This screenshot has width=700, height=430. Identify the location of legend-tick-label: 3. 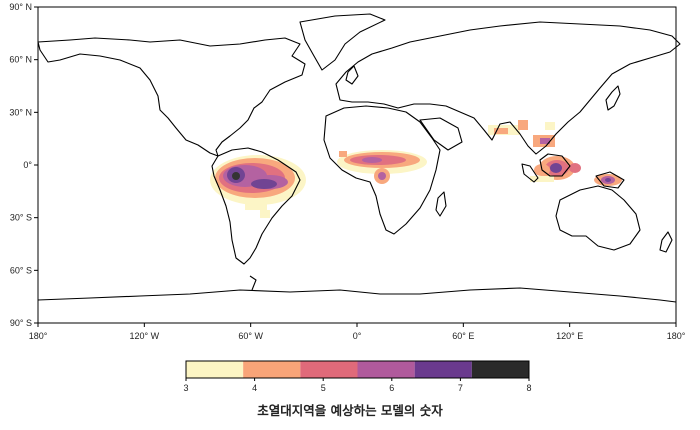
(185, 388).